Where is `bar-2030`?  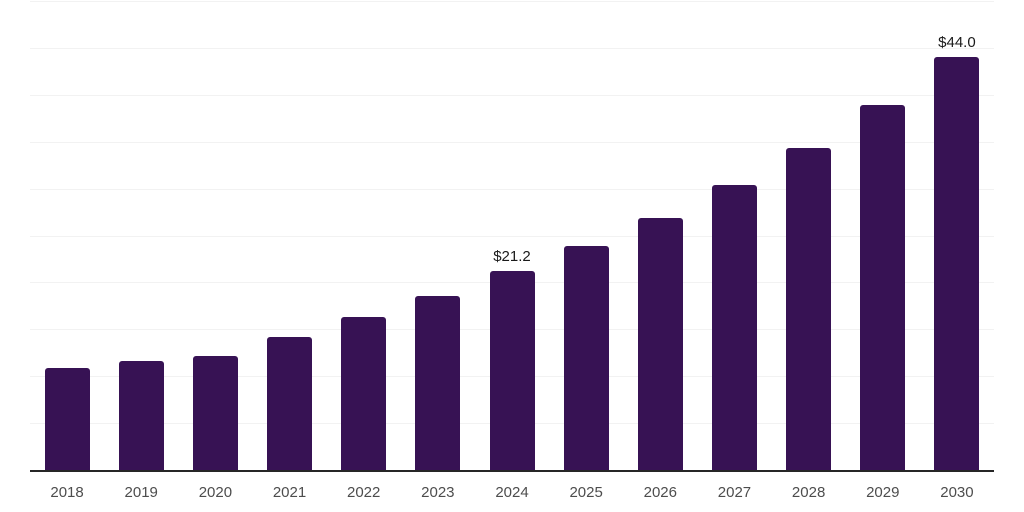 bar-2030 is located at coordinates (957, 263).